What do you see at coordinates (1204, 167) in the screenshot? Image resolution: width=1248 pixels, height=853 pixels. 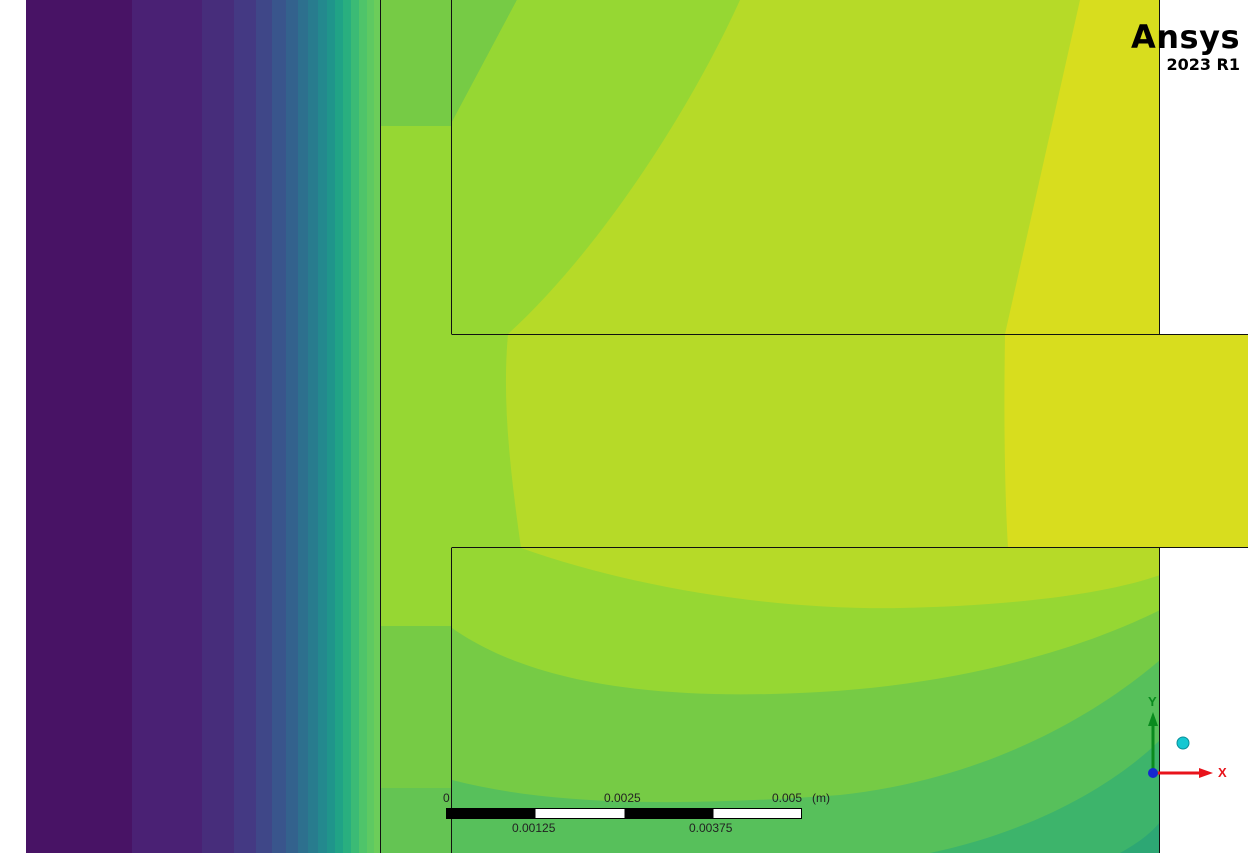 I see `background-upper-right` at bounding box center [1204, 167].